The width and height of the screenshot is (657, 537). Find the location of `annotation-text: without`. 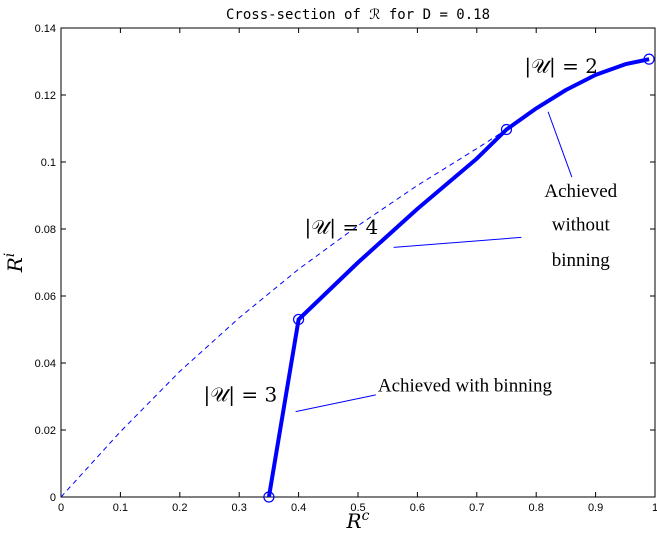

annotation-text: without is located at coordinates (581, 225).